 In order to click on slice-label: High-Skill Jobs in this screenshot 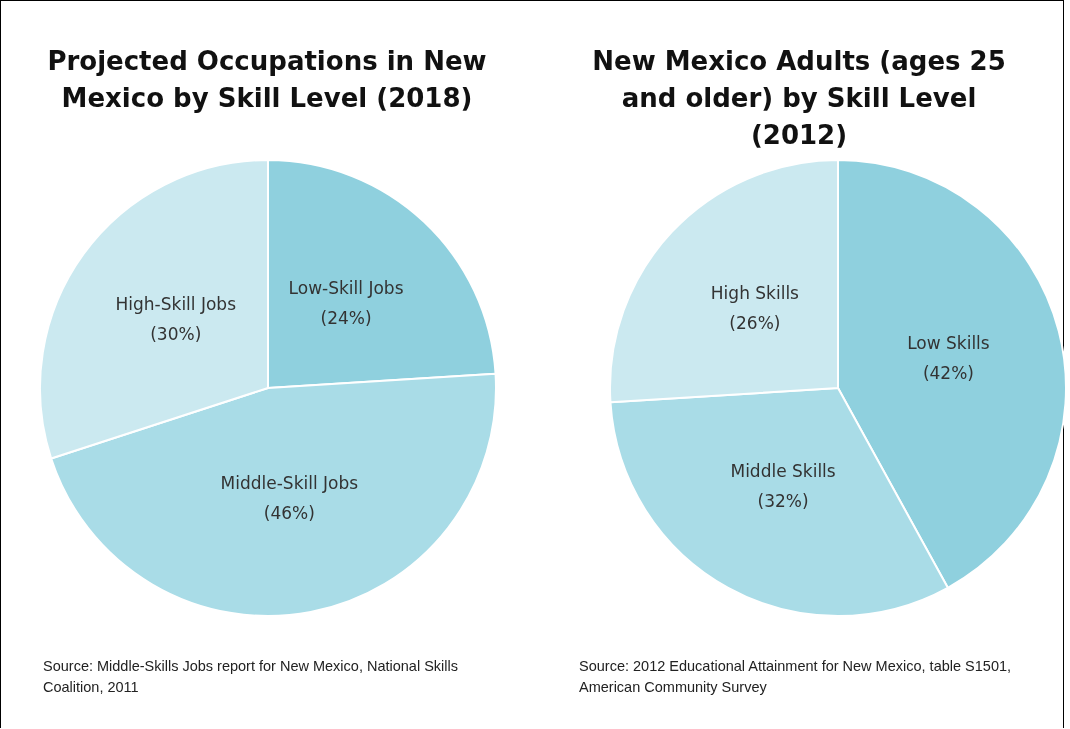, I will do `click(176, 304)`.